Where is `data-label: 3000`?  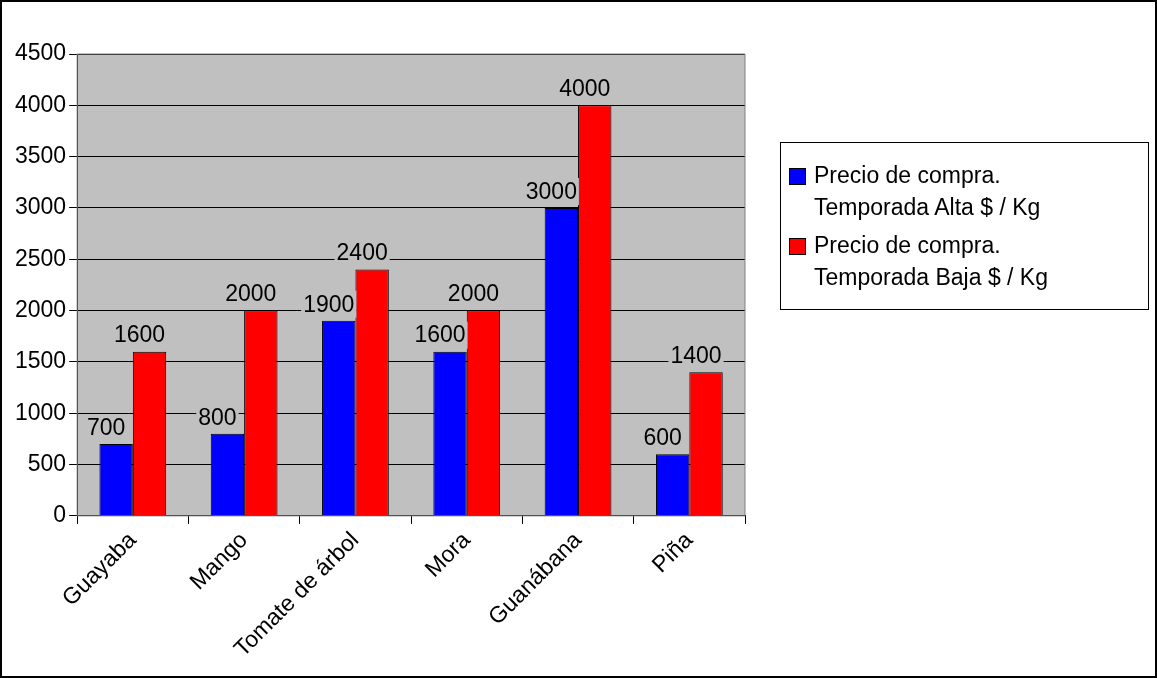
data-label: 3000 is located at coordinates (551, 190).